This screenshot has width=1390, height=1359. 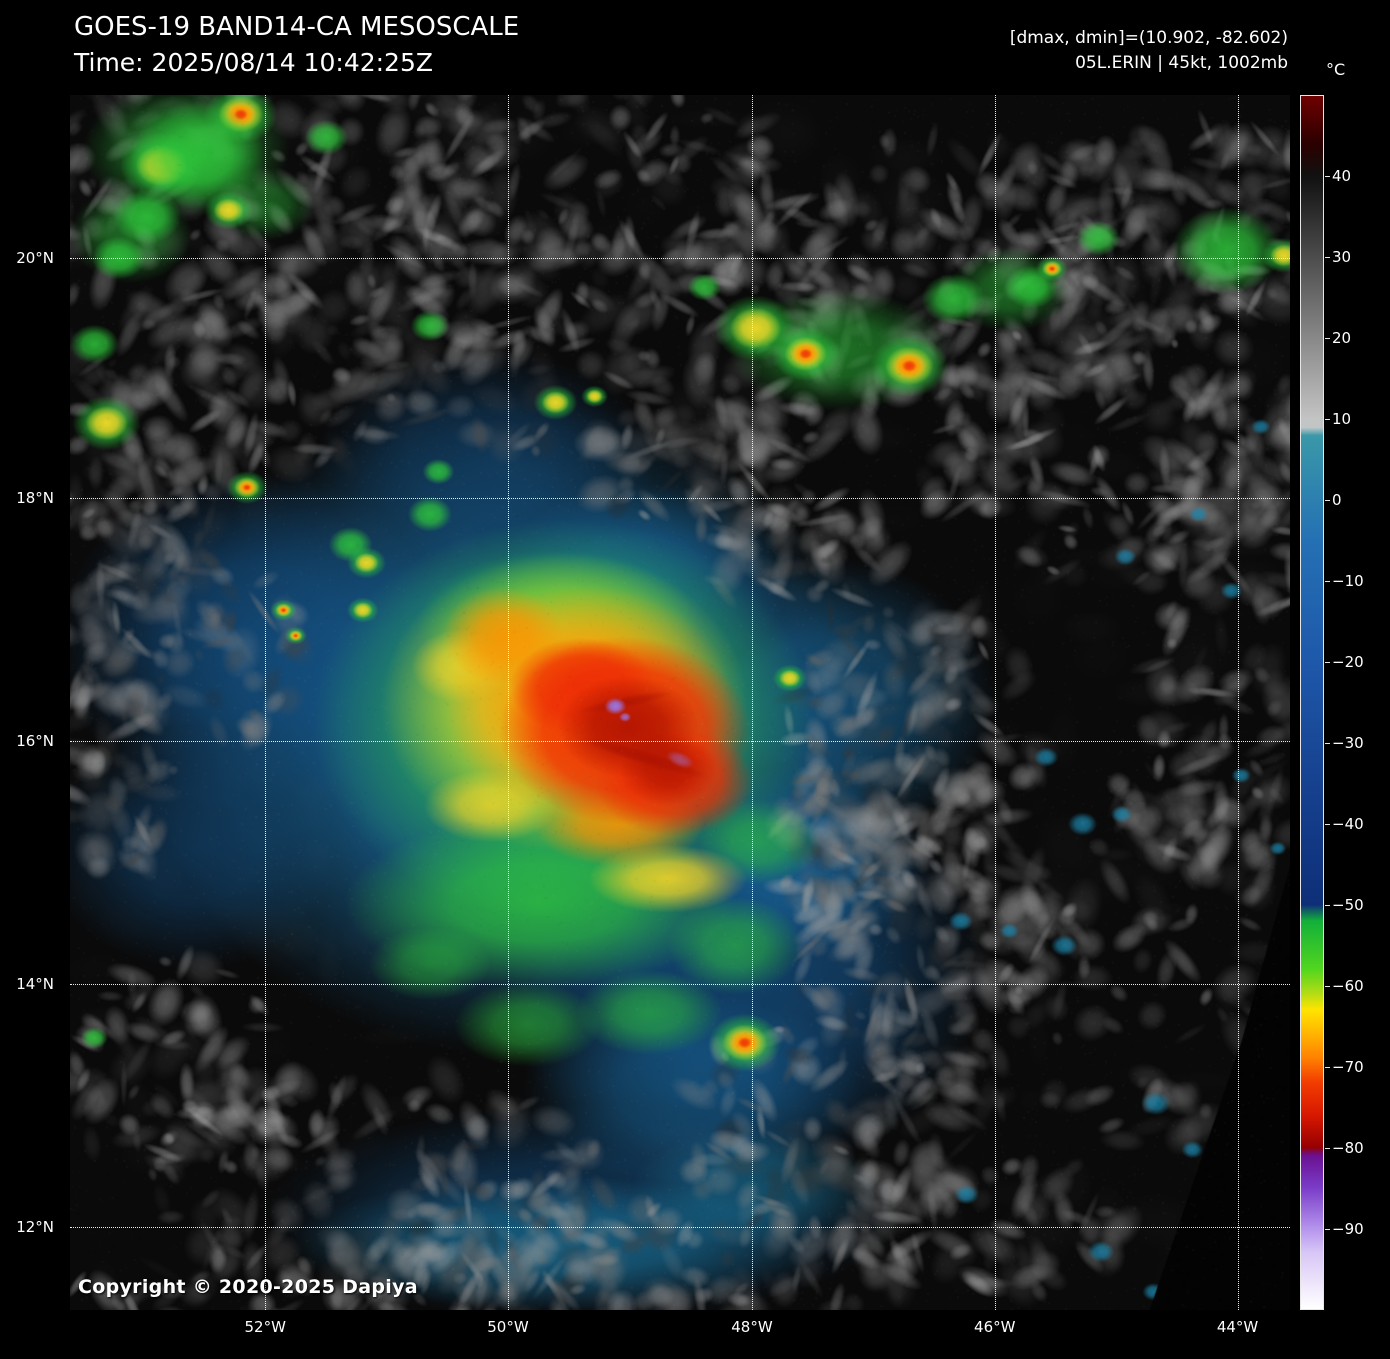 What do you see at coordinates (1348, 986) in the screenshot?
I see `colorbar-tick-label: −60` at bounding box center [1348, 986].